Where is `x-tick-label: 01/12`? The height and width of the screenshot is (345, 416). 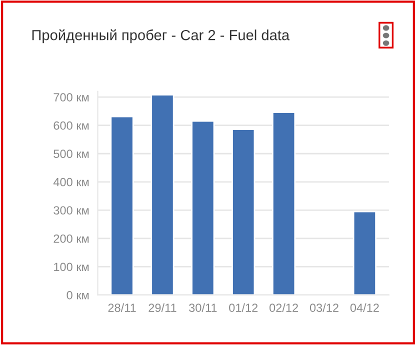 x-tick-label: 01/12 is located at coordinates (243, 307).